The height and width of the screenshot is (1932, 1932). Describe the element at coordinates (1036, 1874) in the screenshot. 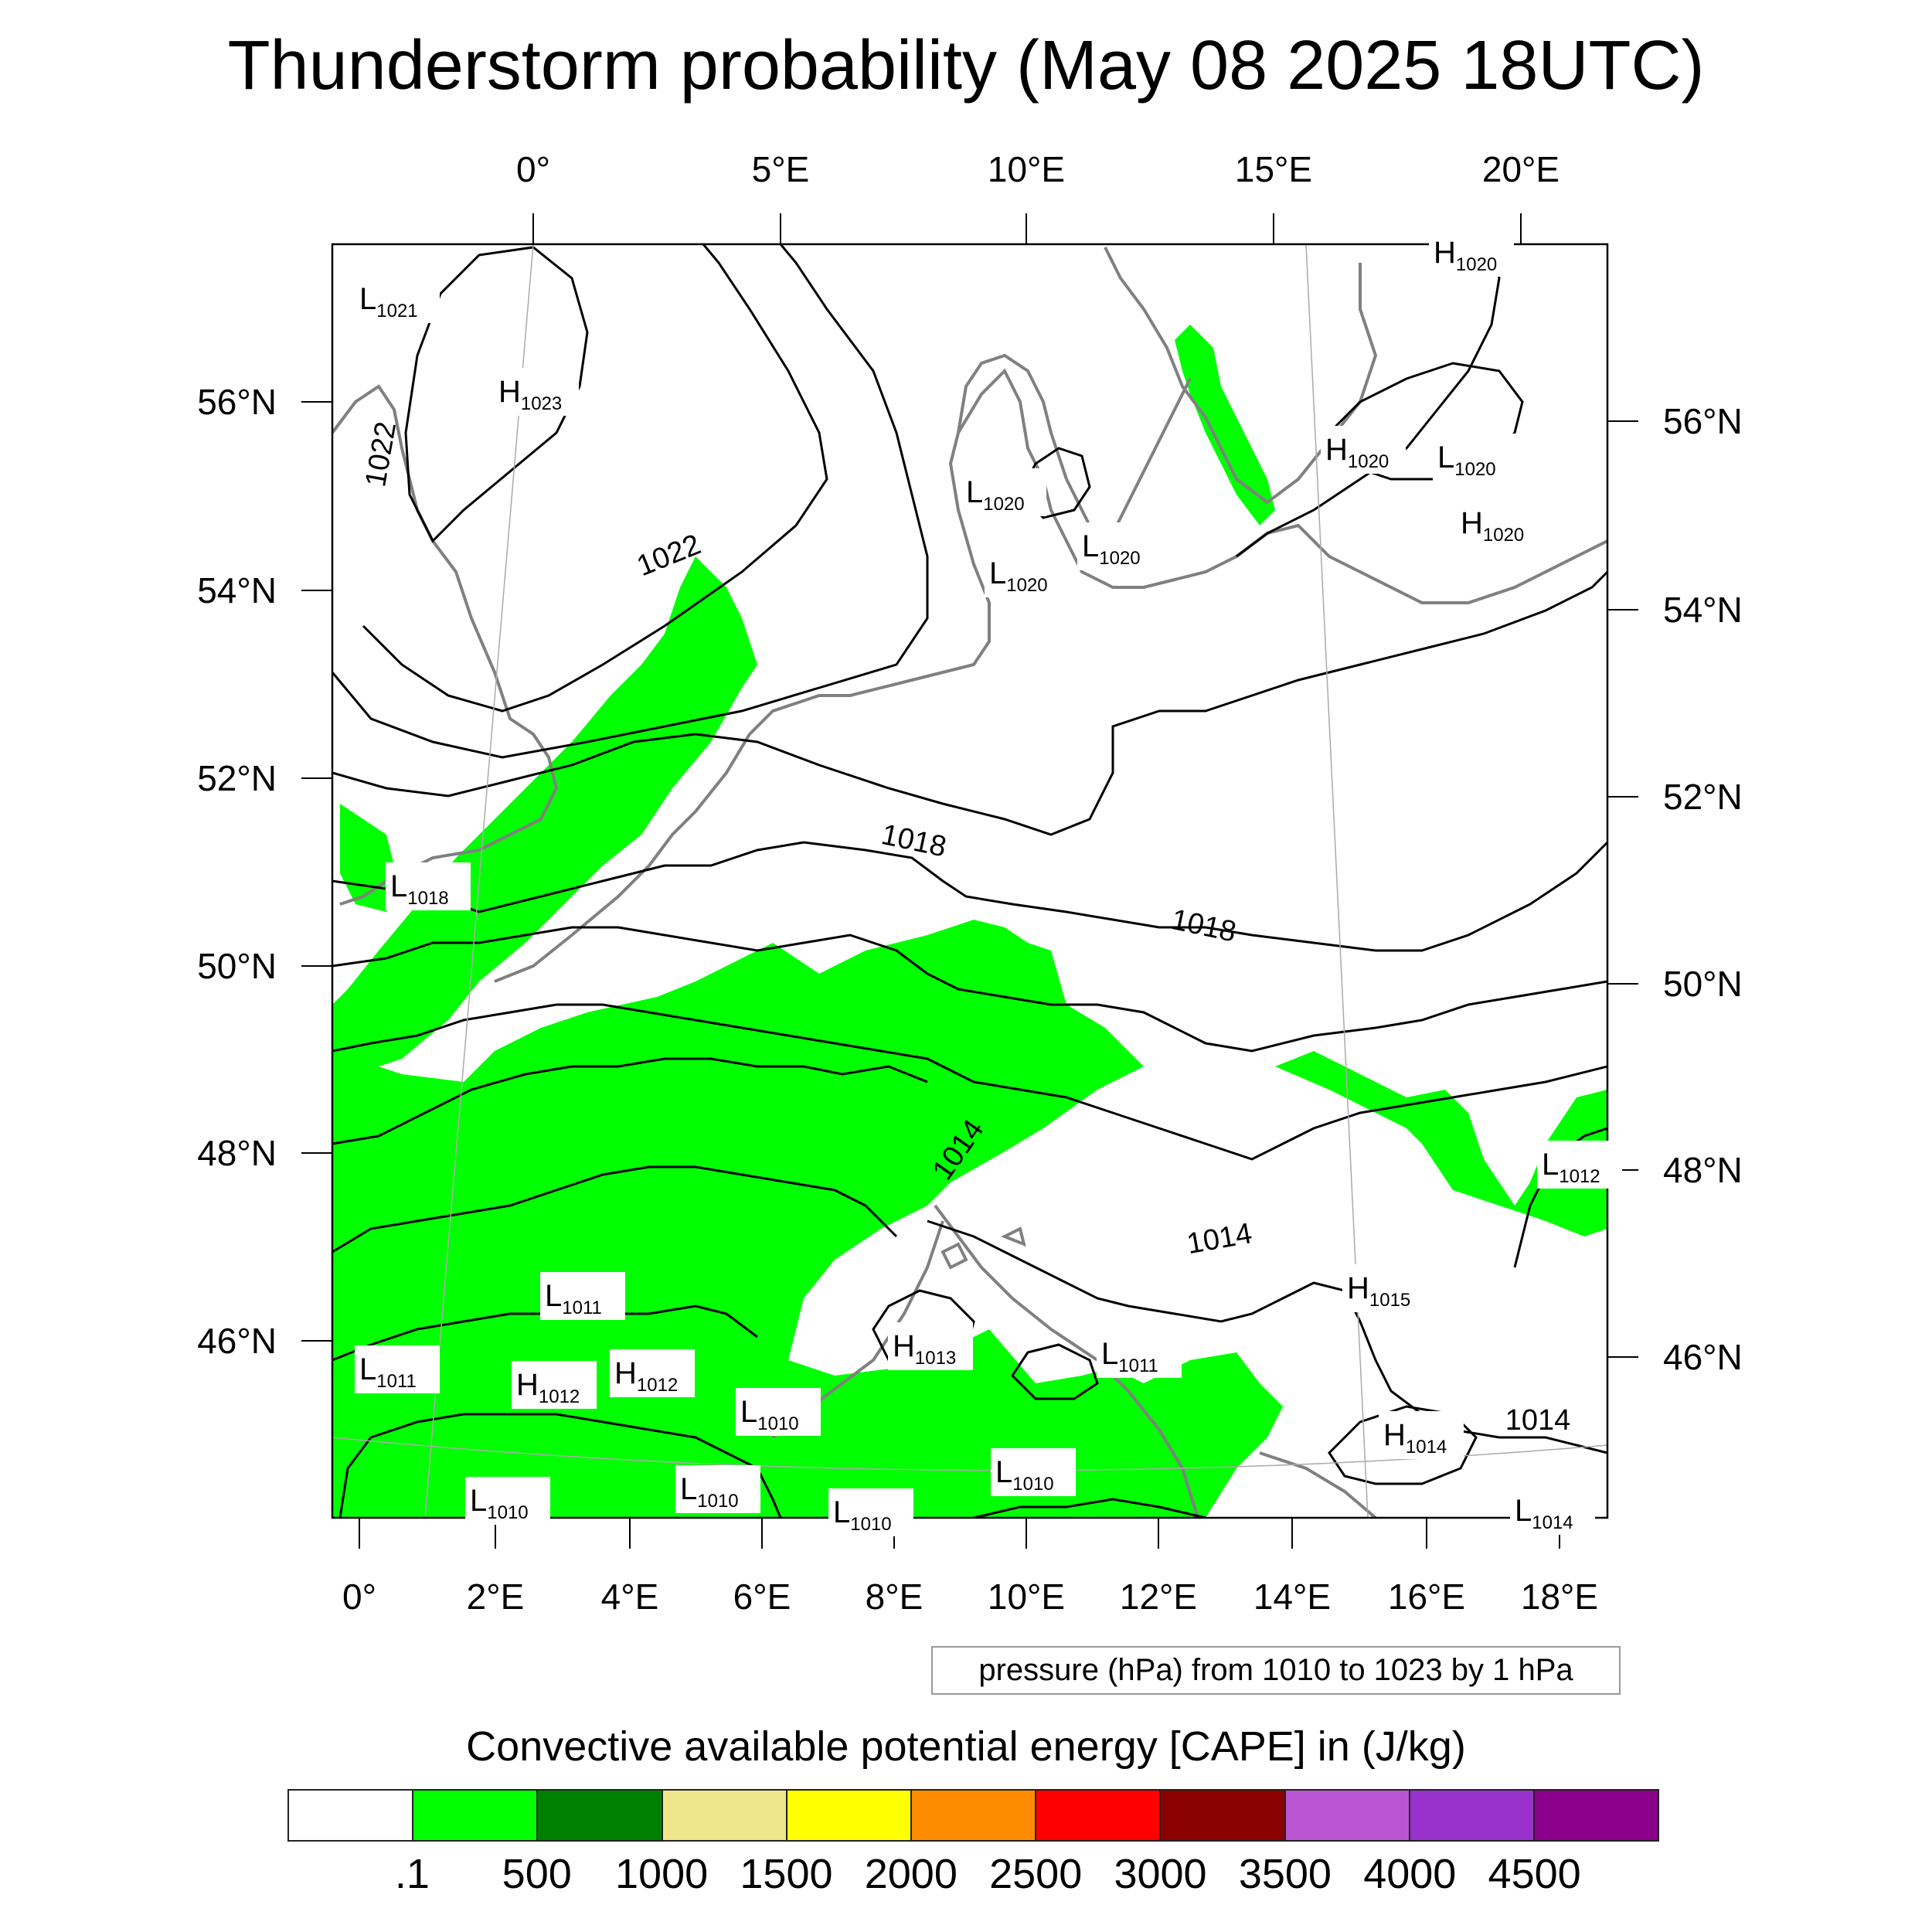

I see `colorbar-label: 2500` at that location.